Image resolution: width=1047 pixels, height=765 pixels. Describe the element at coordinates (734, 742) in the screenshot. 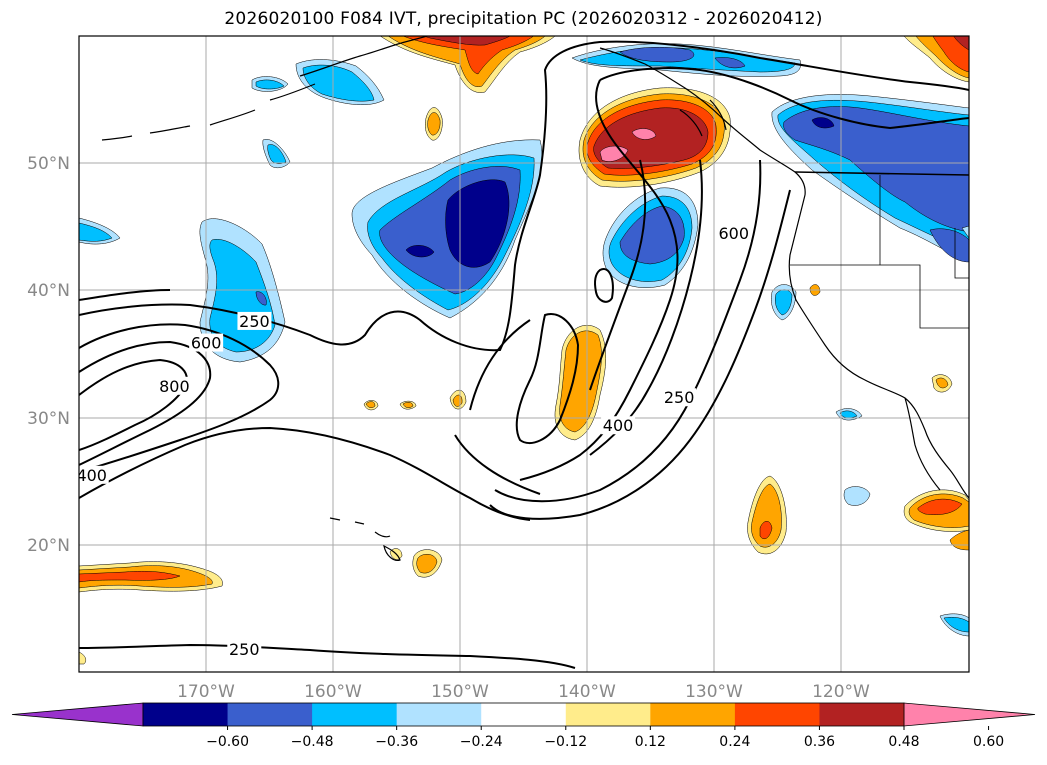

I see `colorbar-tick-label: 0.24` at that location.